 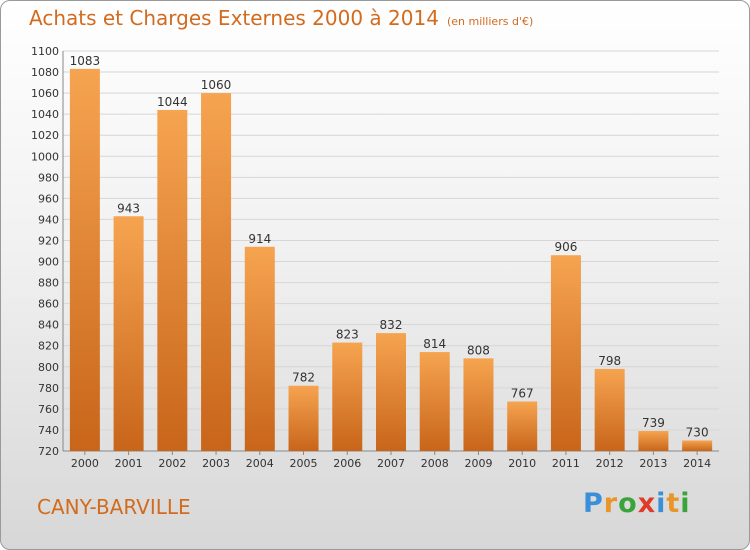 What do you see at coordinates (565, 247) in the screenshot?
I see `data-label-2011: 906` at bounding box center [565, 247].